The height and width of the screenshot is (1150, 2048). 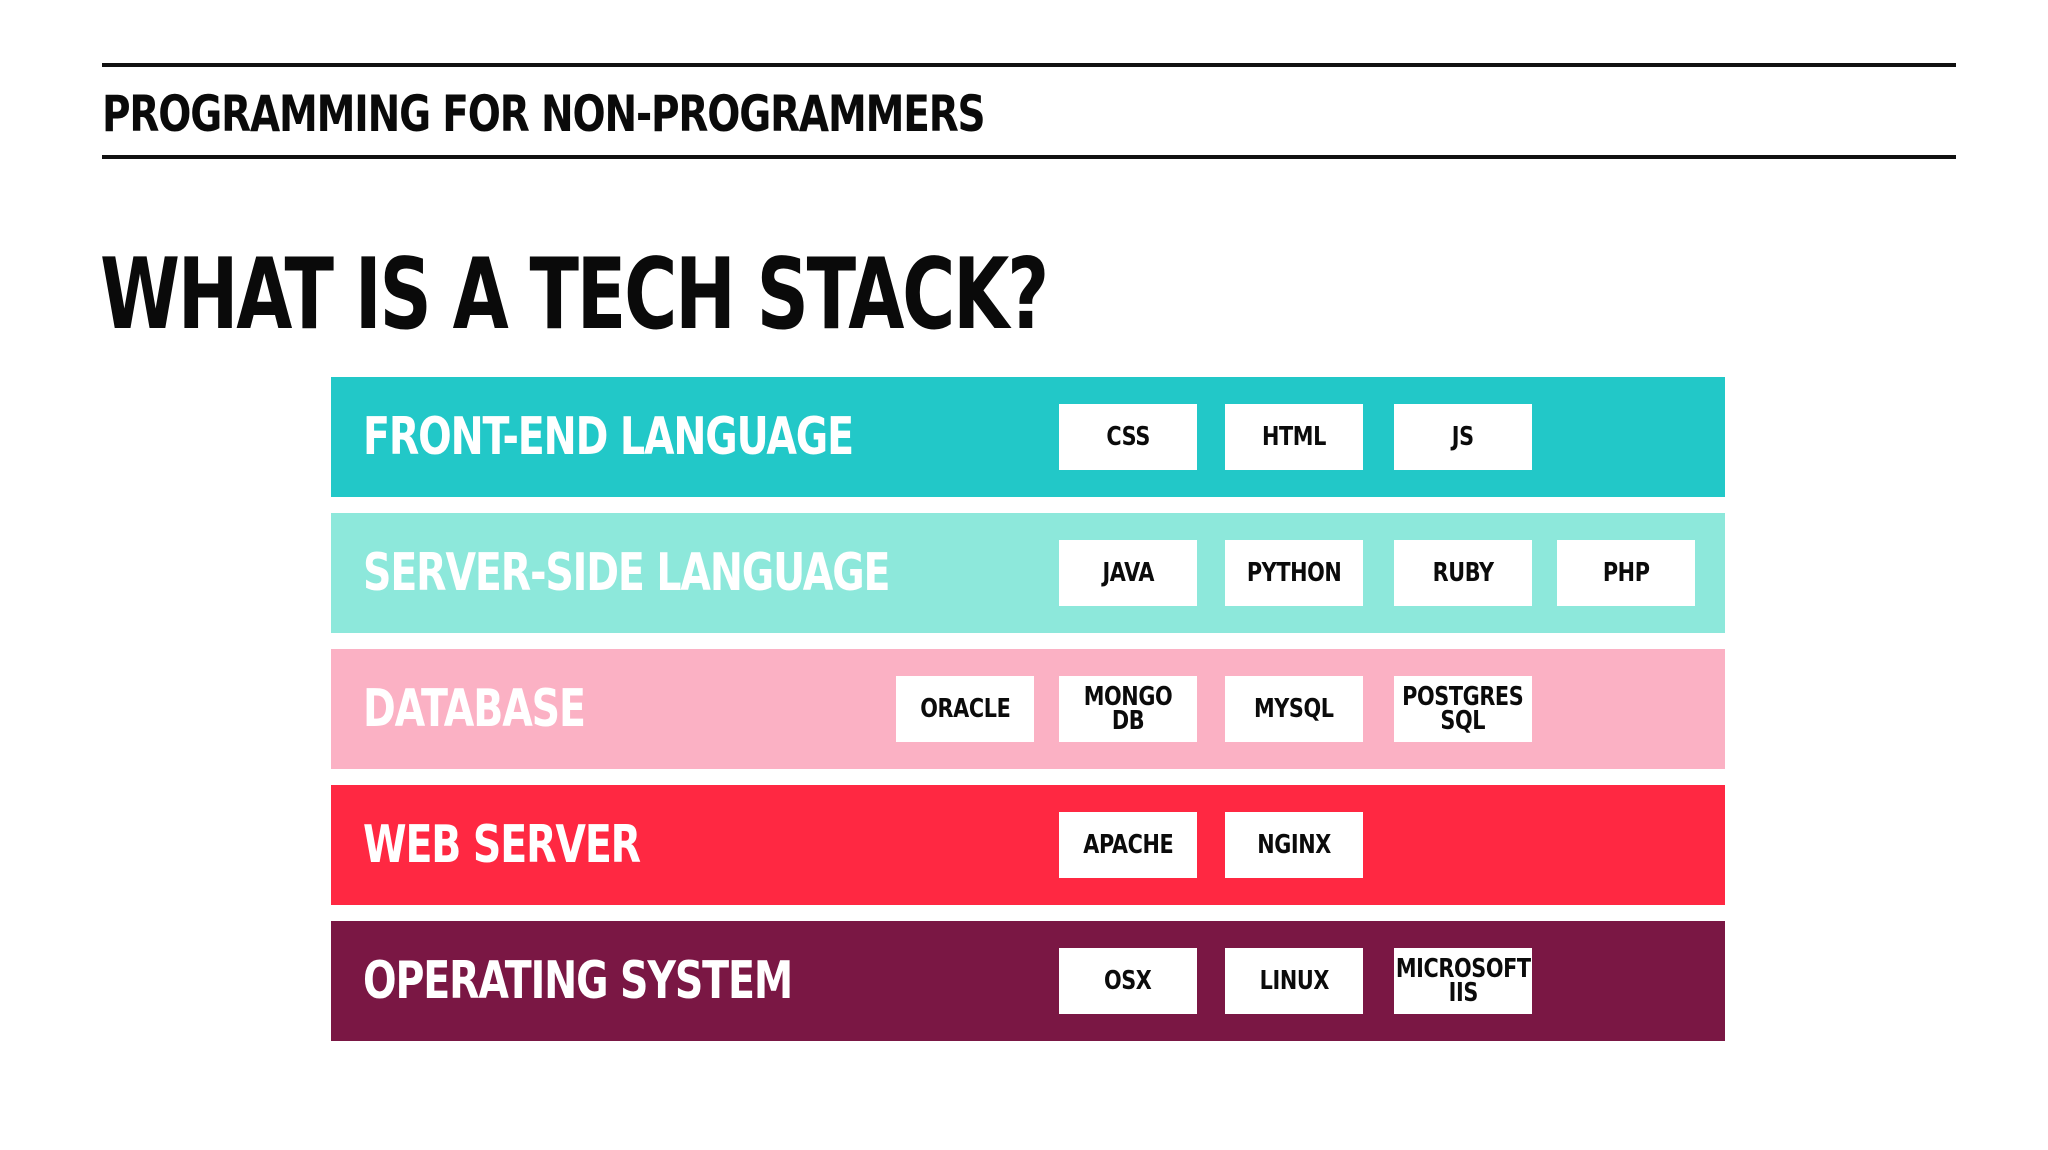 What do you see at coordinates (627, 573) in the screenshot?
I see `layer-label-server-side: SERVER-SIDE LANGUAGE` at bounding box center [627, 573].